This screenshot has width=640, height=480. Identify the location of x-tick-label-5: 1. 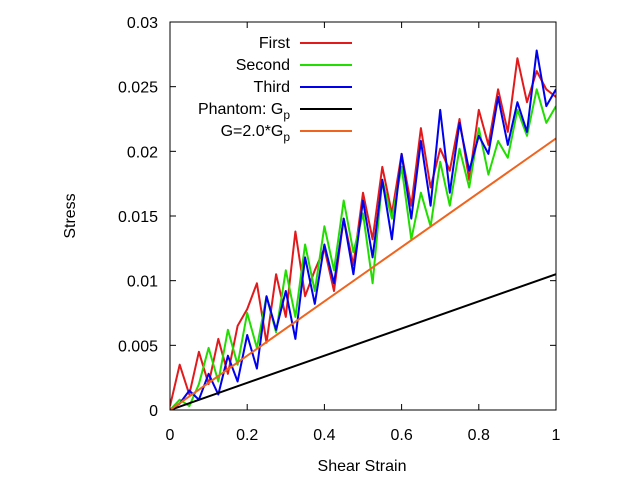
(556, 435).